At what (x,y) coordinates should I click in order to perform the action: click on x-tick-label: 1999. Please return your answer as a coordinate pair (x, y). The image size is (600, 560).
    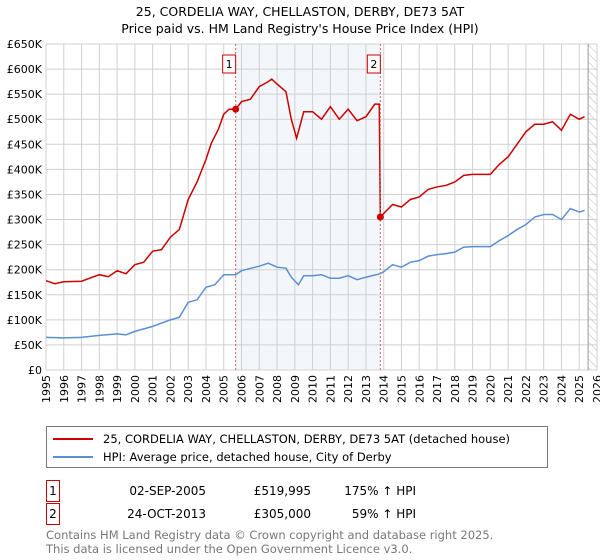
    Looking at the image, I should click on (117, 389).